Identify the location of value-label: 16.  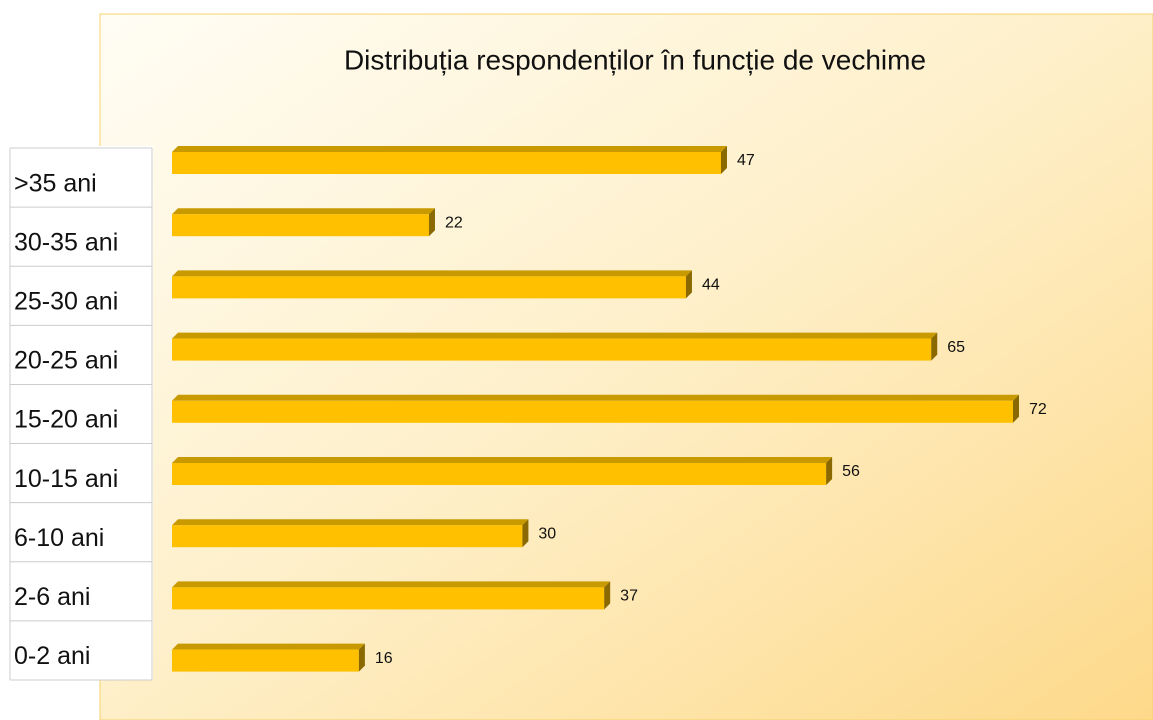
(384, 658).